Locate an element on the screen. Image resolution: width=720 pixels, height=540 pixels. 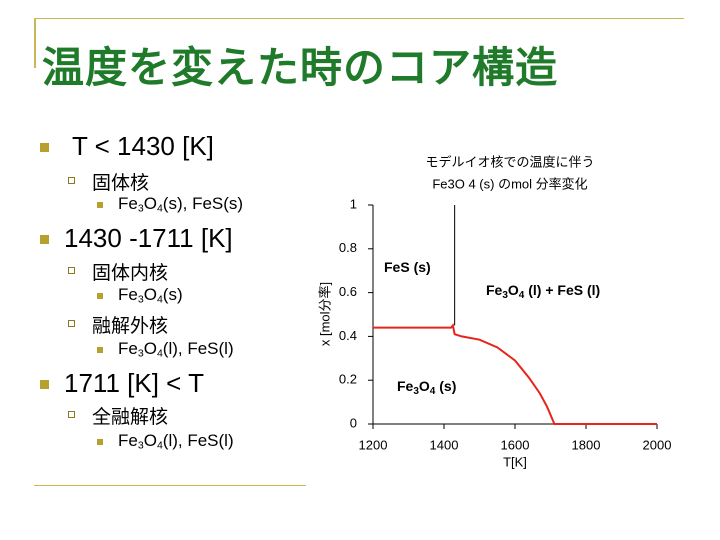
text-part: 1711 [K] < T is located at coordinates (134, 382).